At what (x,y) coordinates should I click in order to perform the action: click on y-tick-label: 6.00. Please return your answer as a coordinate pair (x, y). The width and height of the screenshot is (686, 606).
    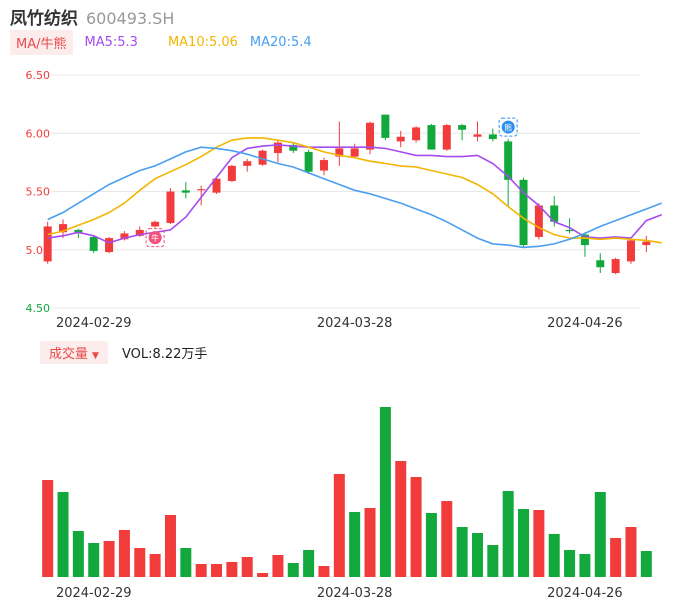
    Looking at the image, I should click on (38, 133).